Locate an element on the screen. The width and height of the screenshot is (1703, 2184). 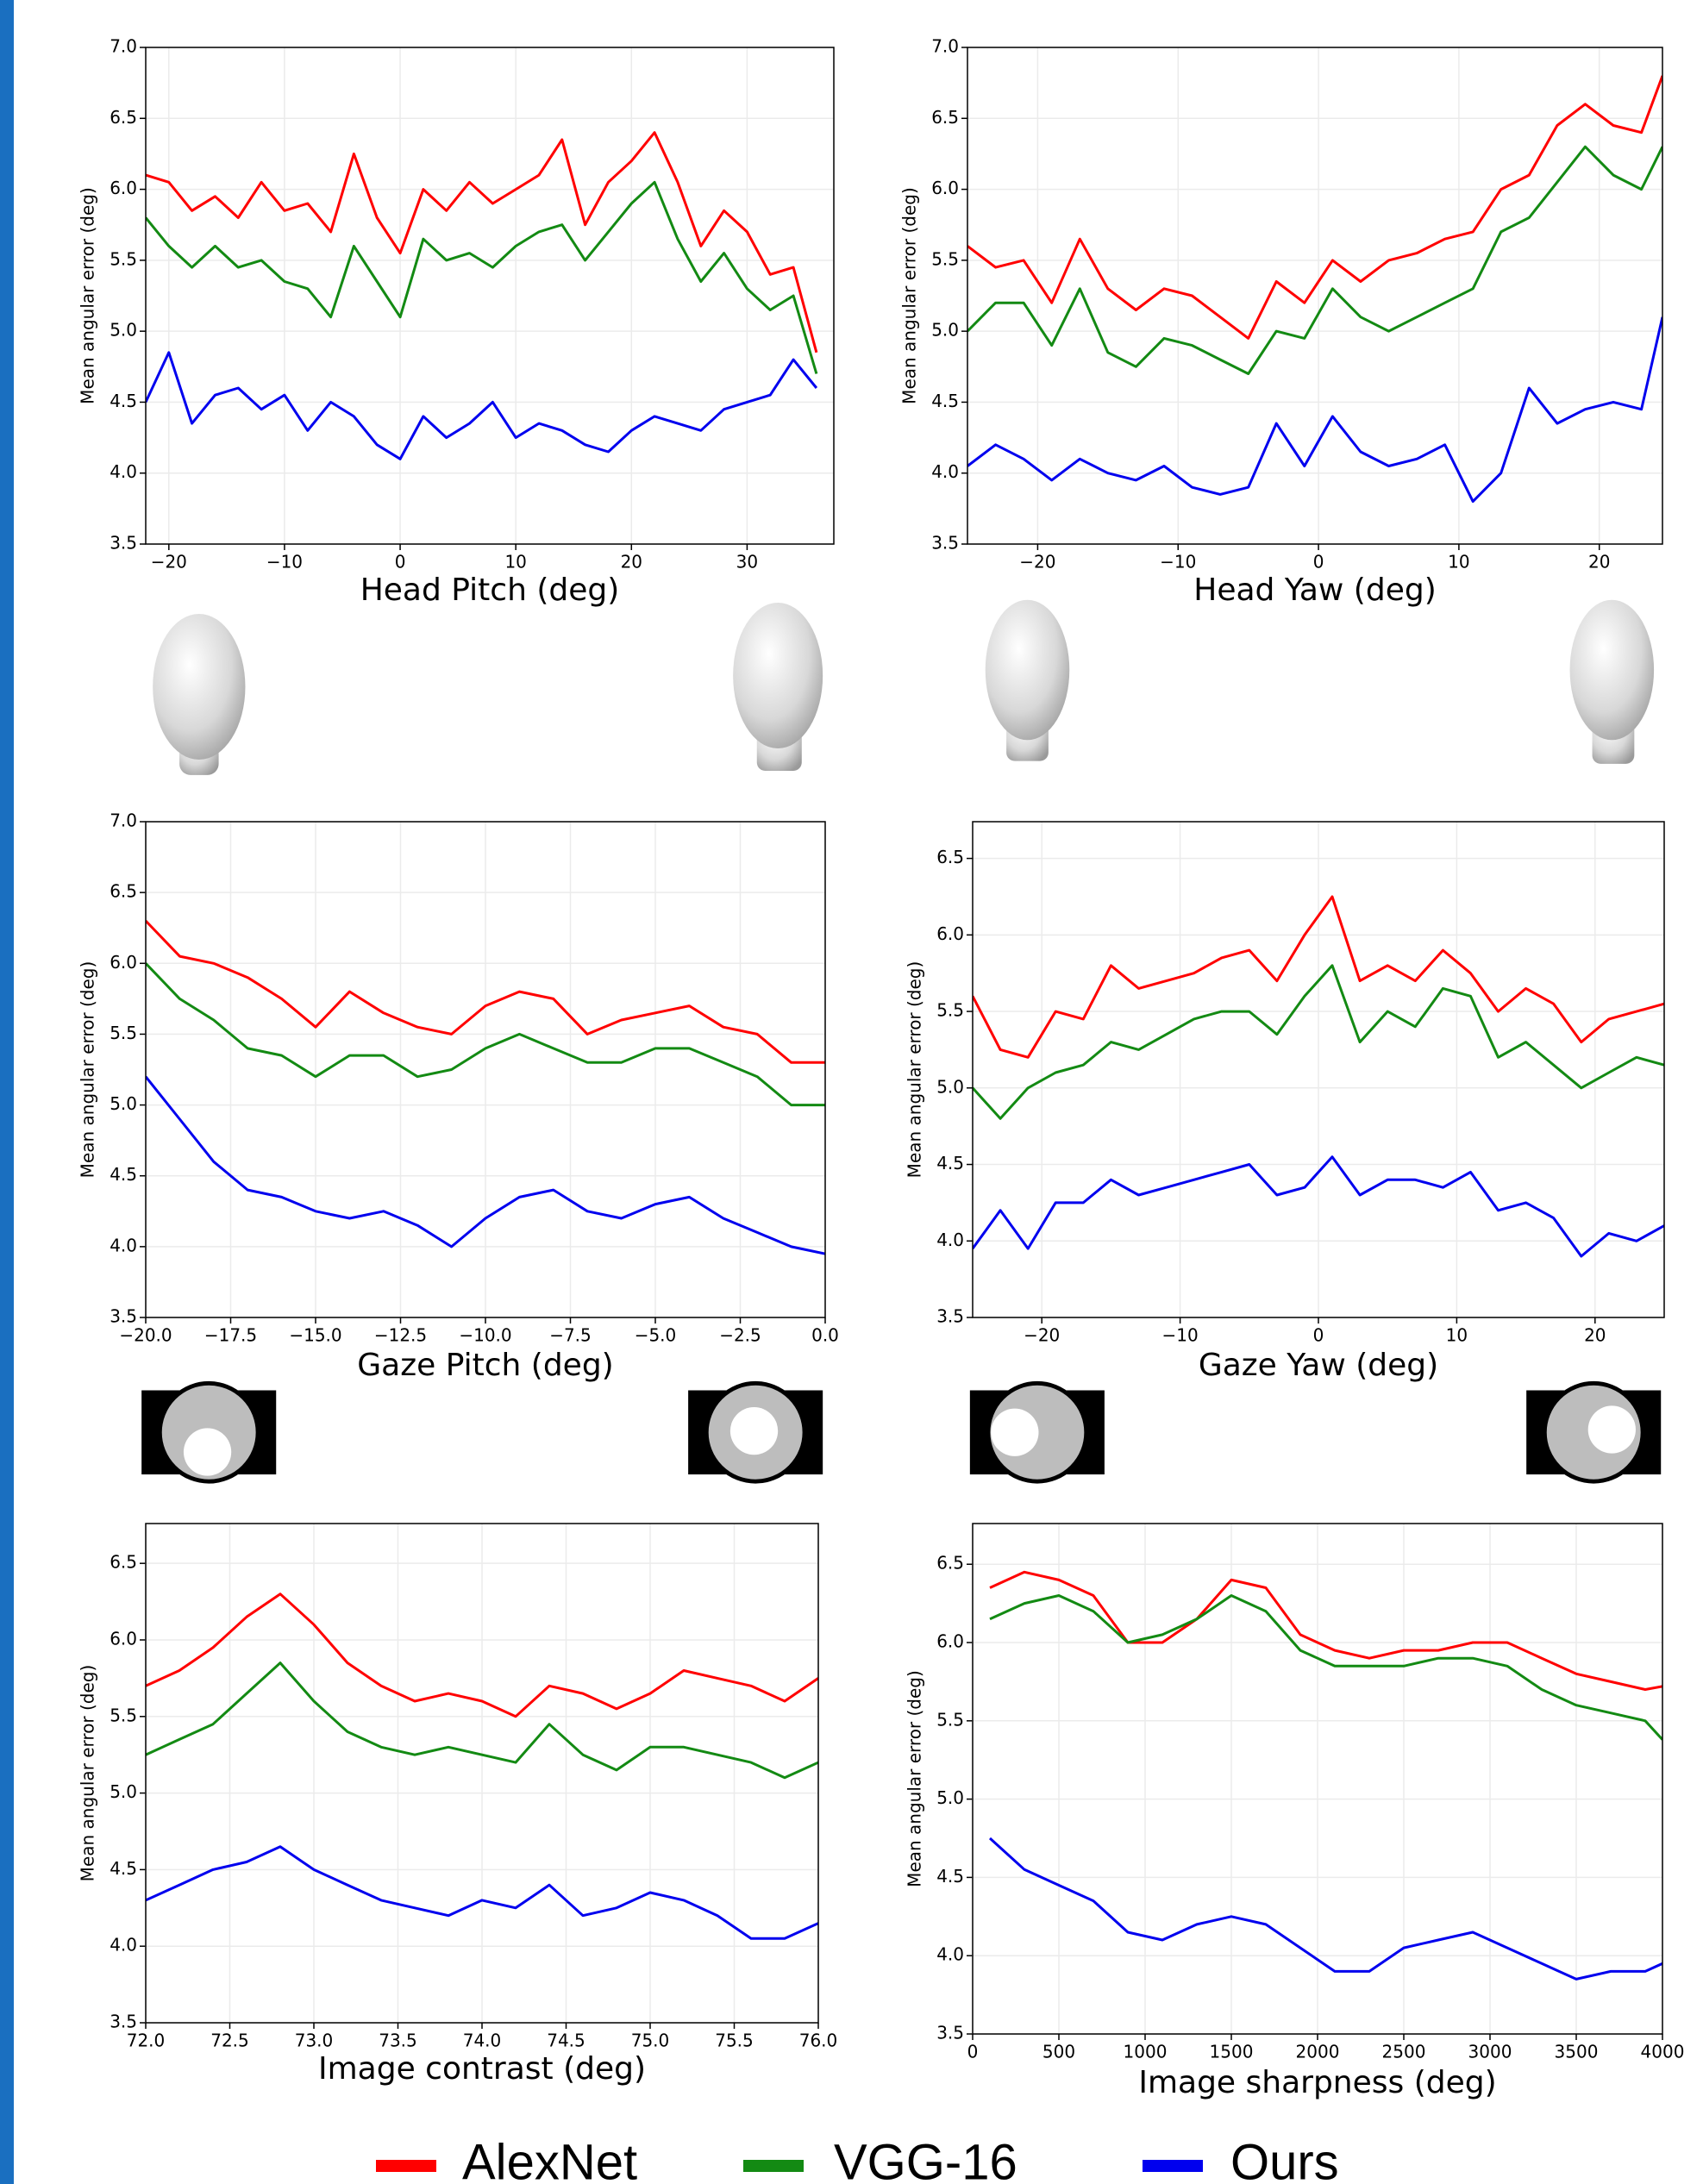
x-tick-label: −5.0 is located at coordinates (656, 1336).